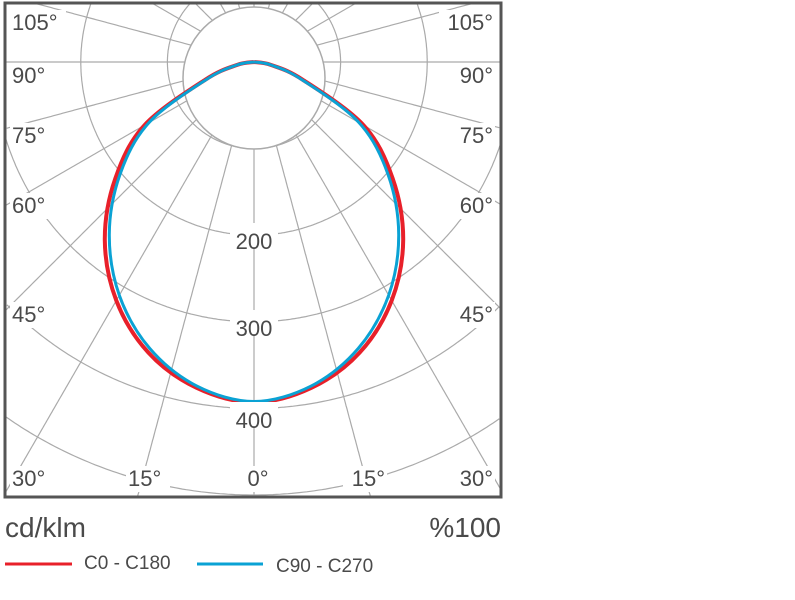 The width and height of the screenshot is (795, 600). I want to click on scale-label: %100, so click(465, 527).